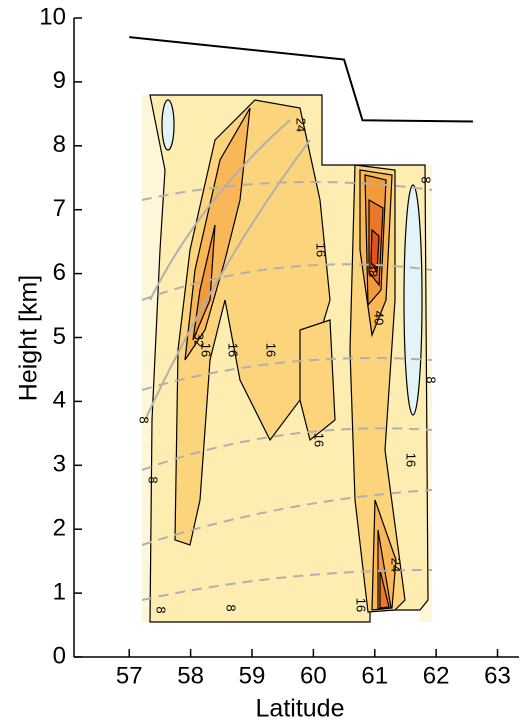 The width and height of the screenshot is (520, 725). Describe the element at coordinates (379, 318) in the screenshot. I see `contour-label: 40` at that location.